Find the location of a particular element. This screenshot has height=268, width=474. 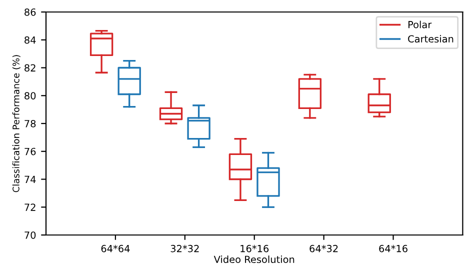

x-tick-label: 64*32 is located at coordinates (324, 248).